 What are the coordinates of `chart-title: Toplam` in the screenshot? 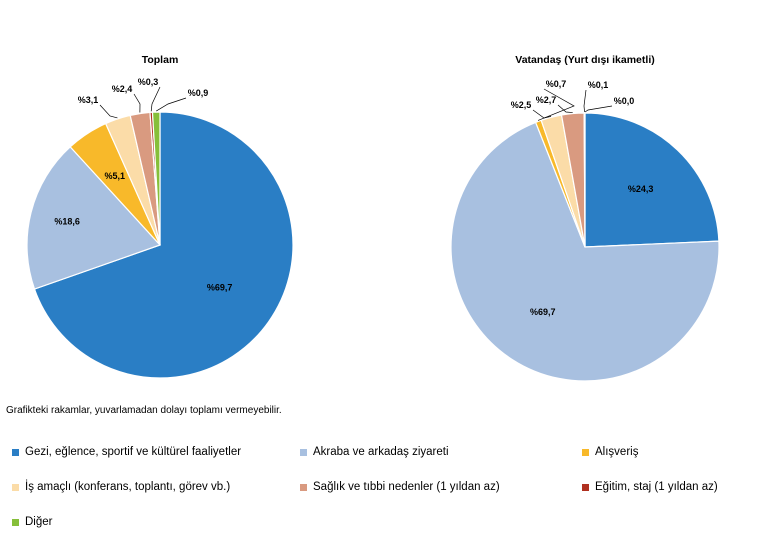 It's located at (160, 60).